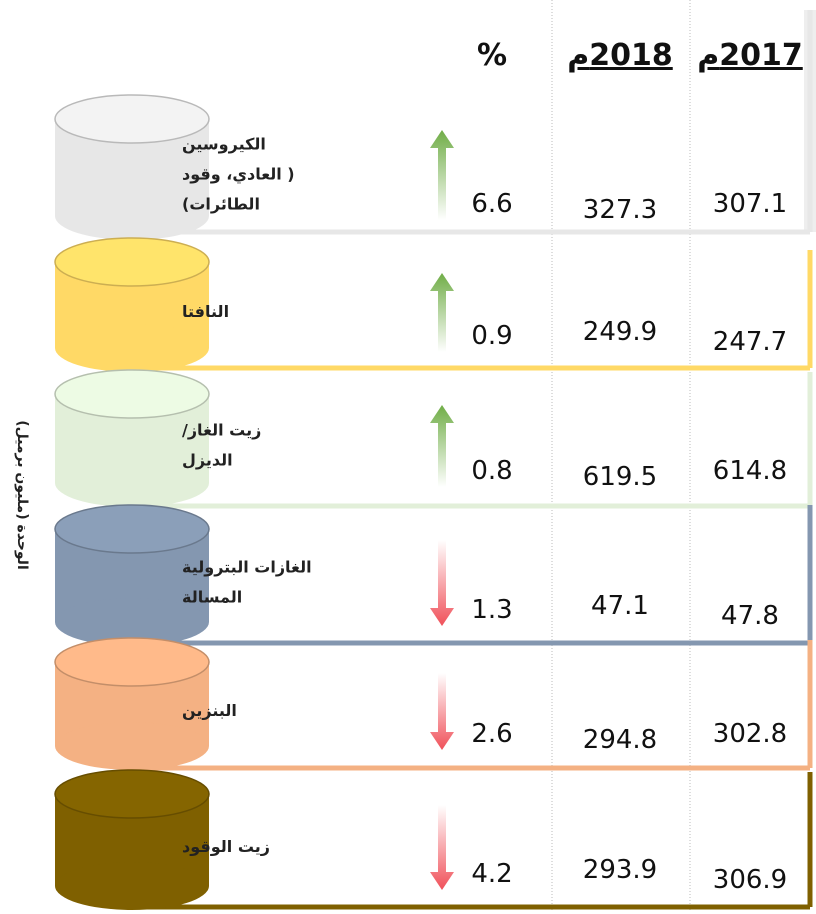 The image size is (816, 914). Describe the element at coordinates (247, 567) in the screenshot. I see `product-label: الغازات البترولية` at that location.